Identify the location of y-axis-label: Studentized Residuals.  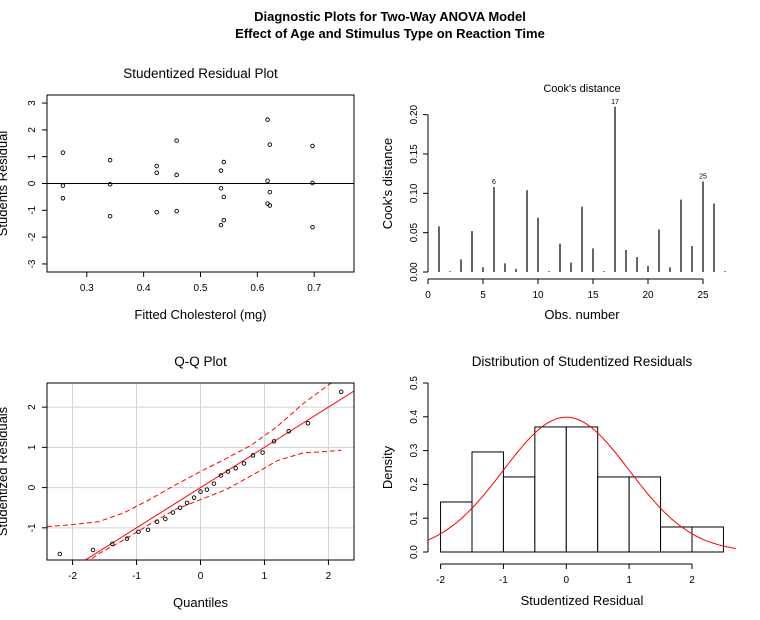
(5, 471).